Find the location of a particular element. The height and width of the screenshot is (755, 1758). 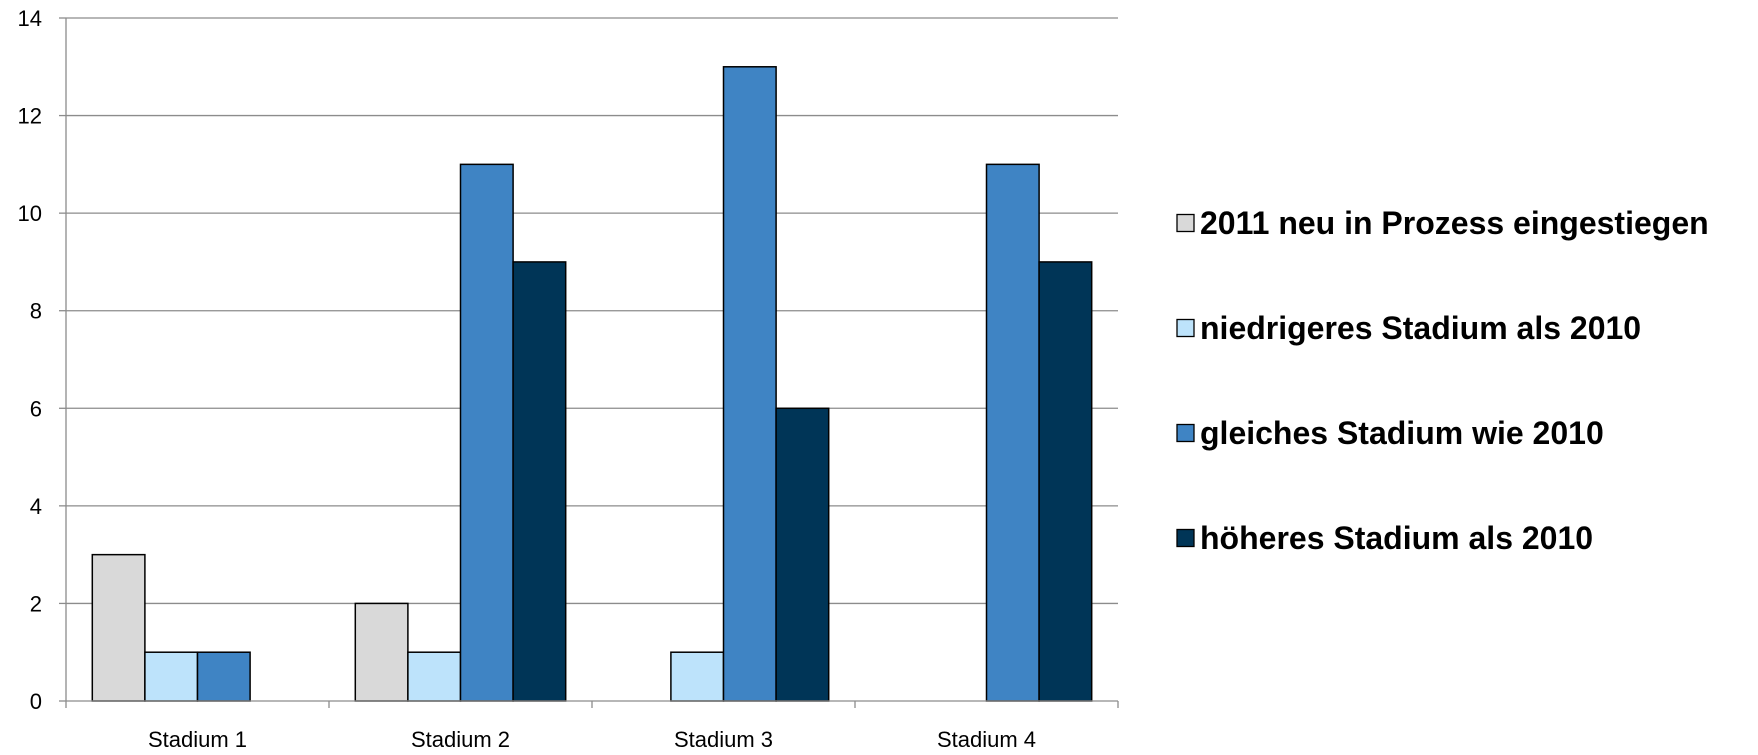

y-axis-tick-labels: 0 2 4 6 8 10 12 14 is located at coordinates (30, 360).